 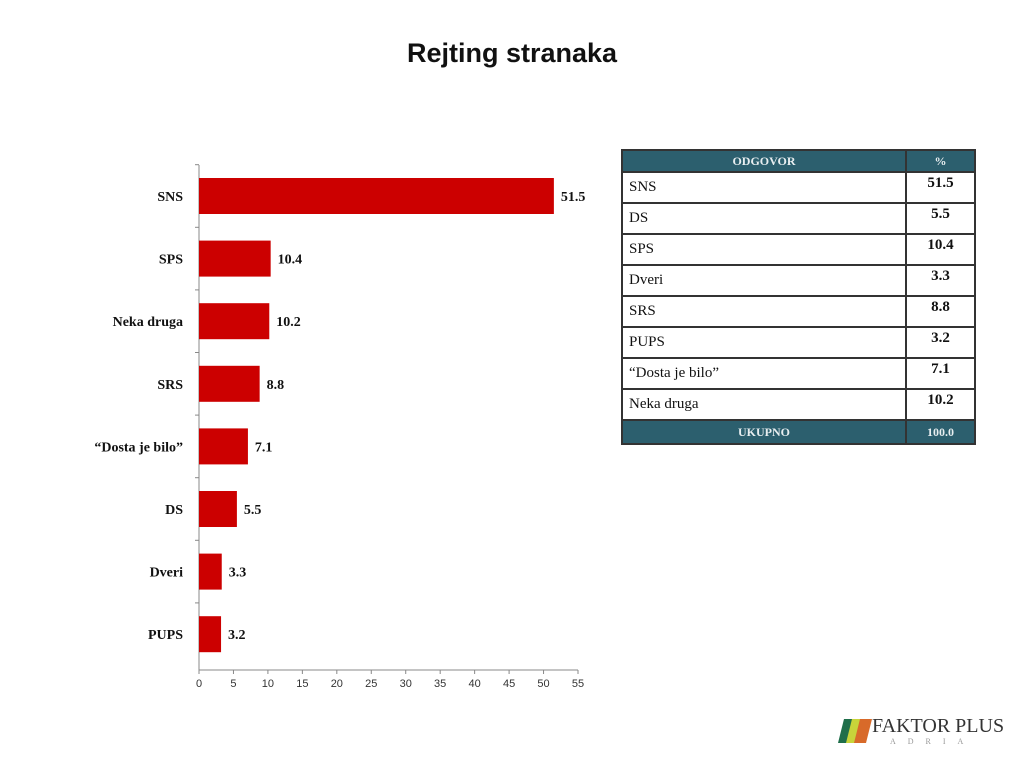 I want to click on row-label: Neka druga, so click(x=764, y=404).